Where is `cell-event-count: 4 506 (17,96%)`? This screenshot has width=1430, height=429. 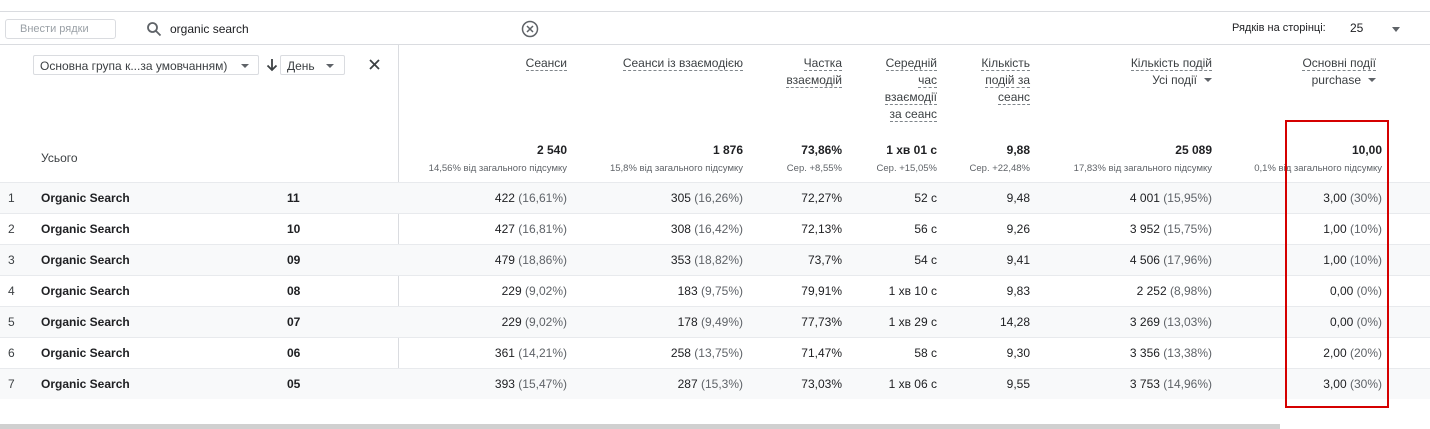
cell-event-count: 4 506 (17,96%) is located at coordinates (1171, 260).